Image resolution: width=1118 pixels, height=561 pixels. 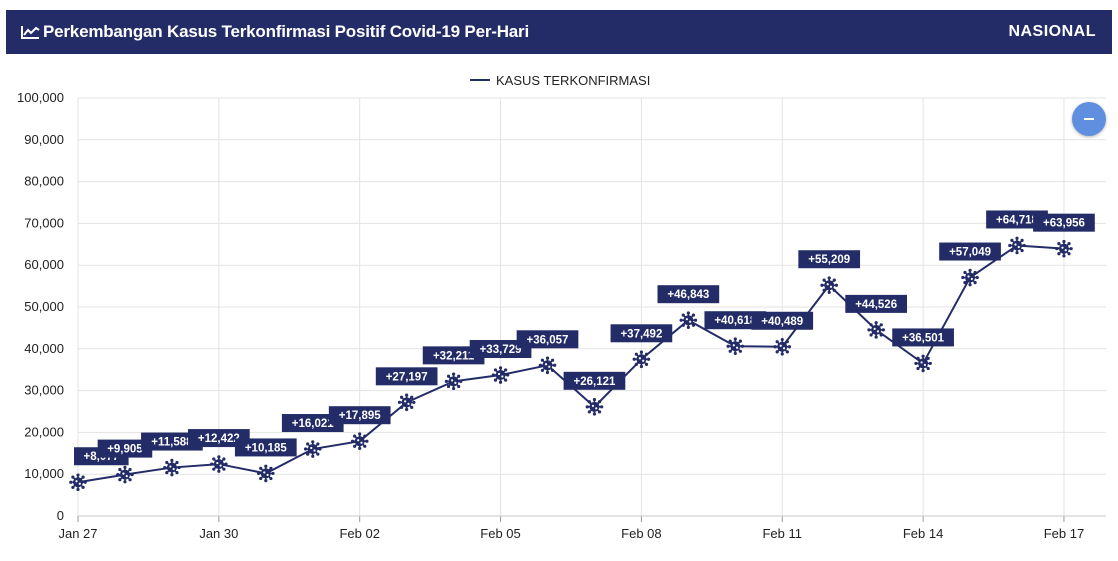 I want to click on data-label-text: +17,895, so click(x=360, y=416).